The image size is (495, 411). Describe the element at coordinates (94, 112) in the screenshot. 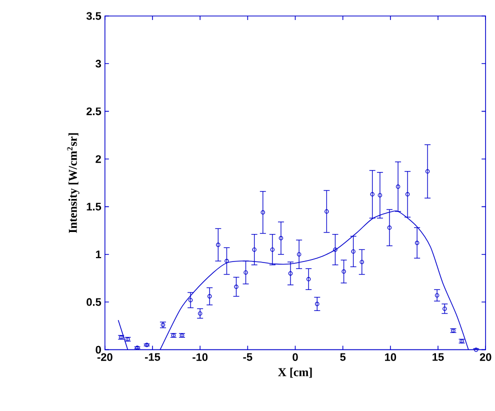

I see `y-tick-label: 2.5` at that location.